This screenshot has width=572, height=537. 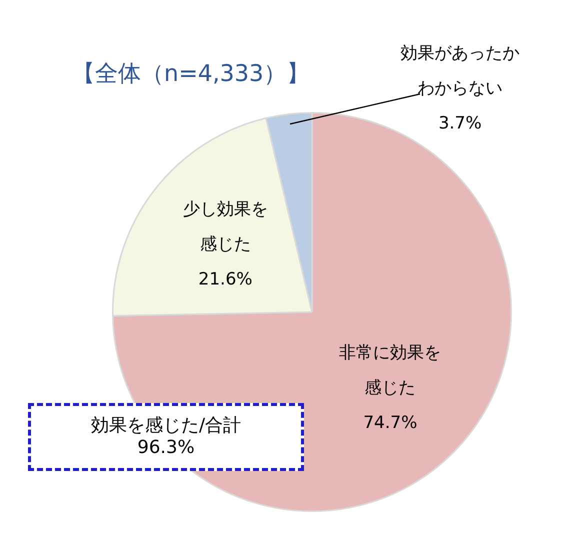 What do you see at coordinates (460, 70) in the screenshot?
I see `slice-label: 効果があったかわからない` at bounding box center [460, 70].